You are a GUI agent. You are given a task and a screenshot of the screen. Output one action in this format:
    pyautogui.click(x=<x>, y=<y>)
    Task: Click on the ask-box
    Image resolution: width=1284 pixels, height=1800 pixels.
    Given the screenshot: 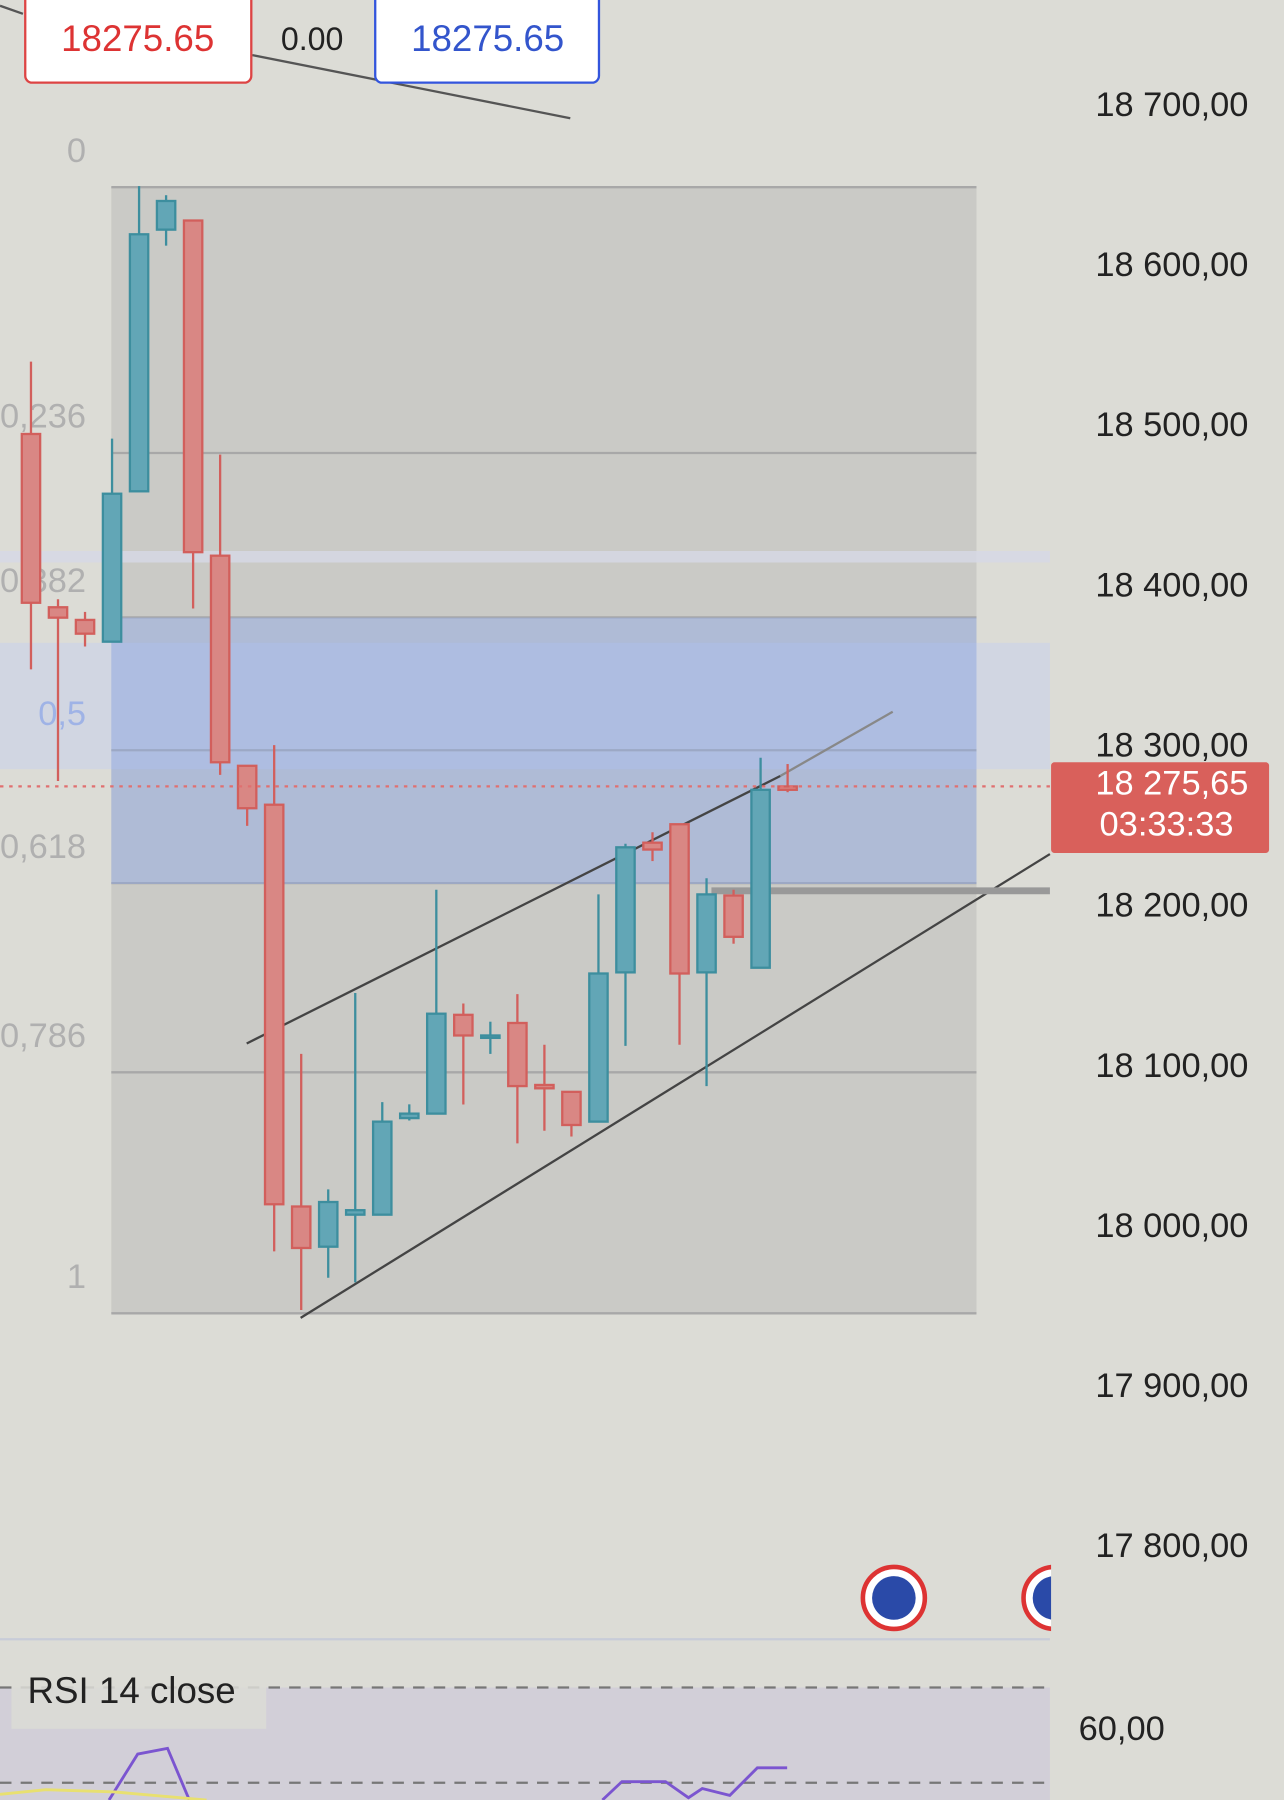 What is the action you would take?
    pyautogui.click(x=487, y=42)
    